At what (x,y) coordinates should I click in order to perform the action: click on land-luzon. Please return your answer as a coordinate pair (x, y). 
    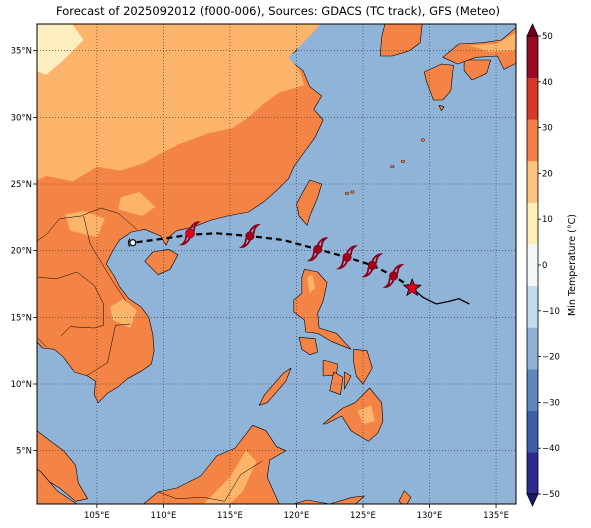
    Looking at the image, I should click on (322, 309).